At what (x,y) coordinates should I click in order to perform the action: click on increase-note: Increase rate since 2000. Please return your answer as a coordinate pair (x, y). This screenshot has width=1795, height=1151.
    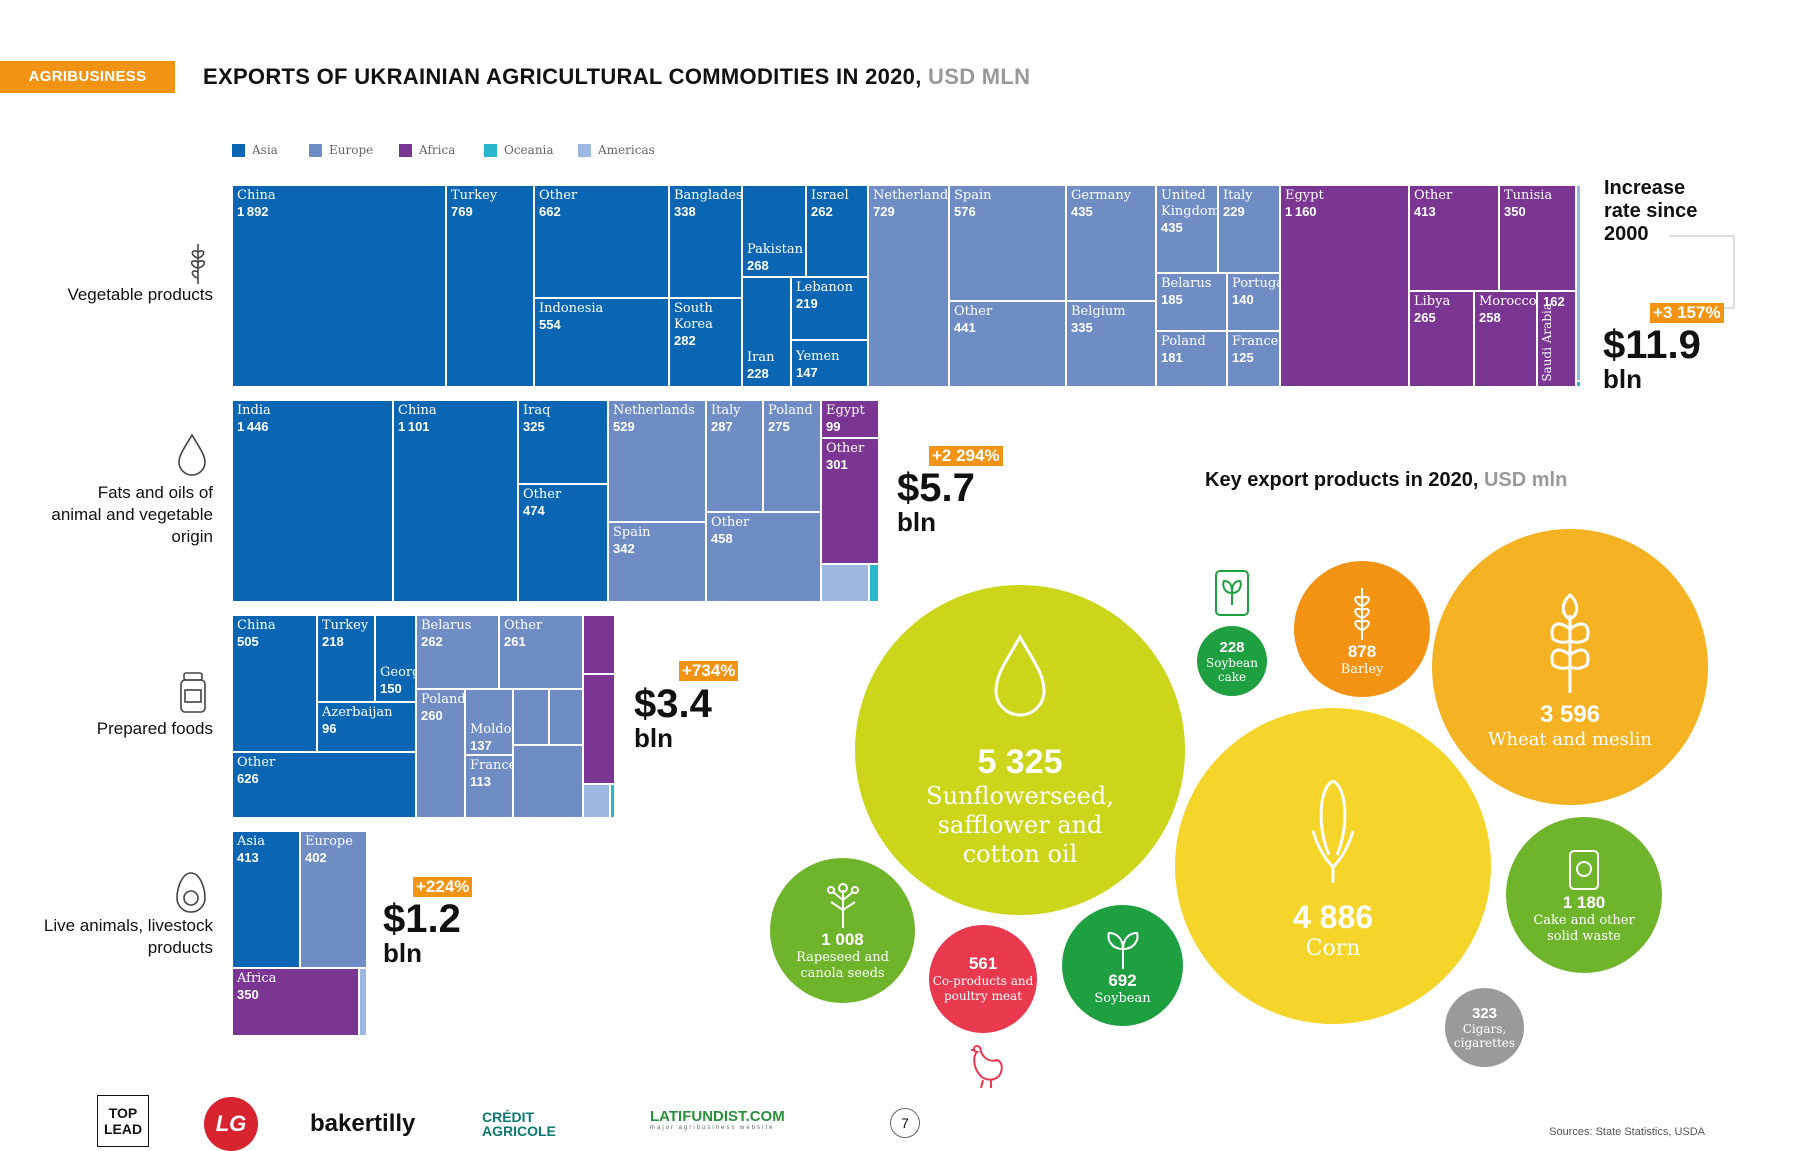
    Looking at the image, I should click on (1651, 211).